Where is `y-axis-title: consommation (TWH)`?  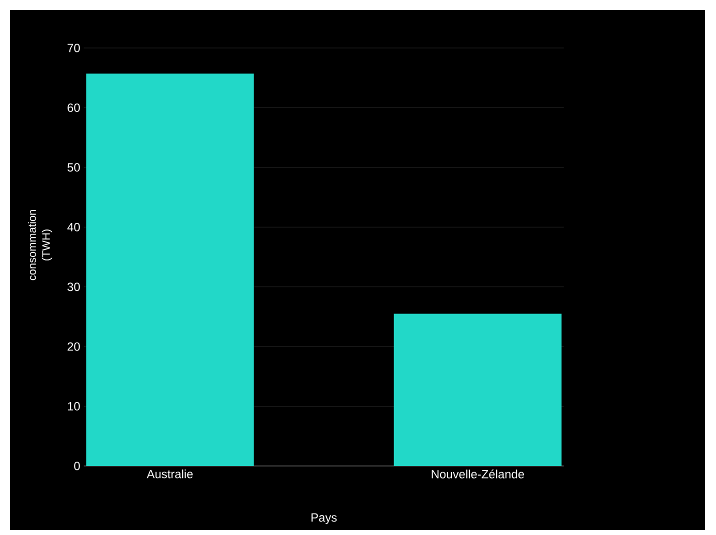 y-axis-title: consommation (TWH) is located at coordinates (40, 245).